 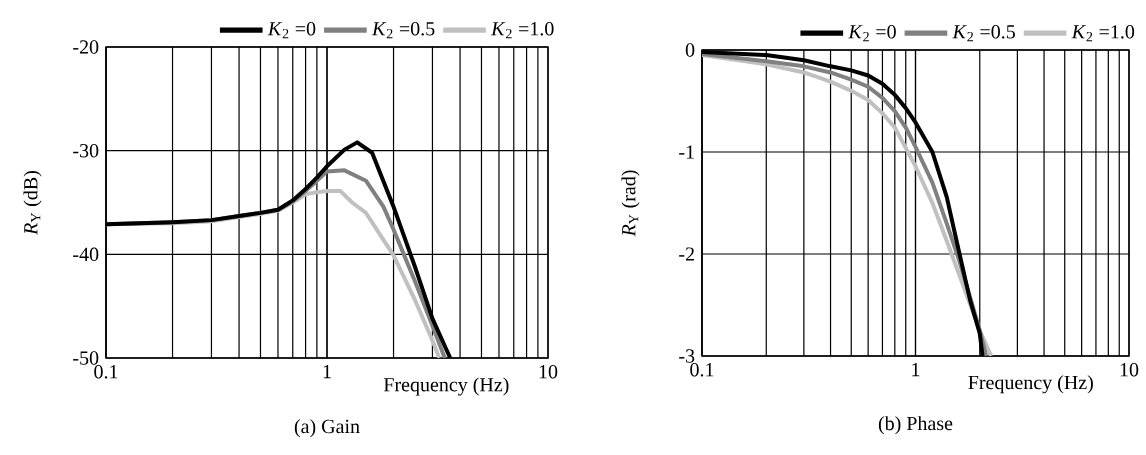 I want to click on y-tick-label: -40, so click(x=86, y=254).